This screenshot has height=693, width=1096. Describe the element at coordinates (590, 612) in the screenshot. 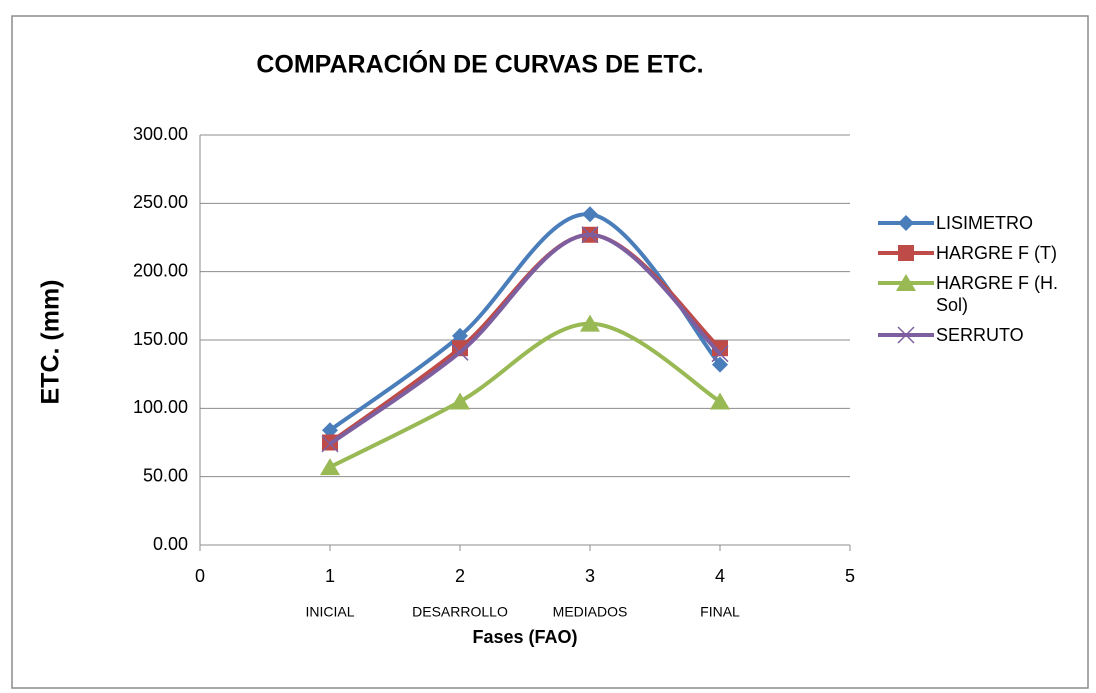

I see `phase-label: MEDIADOS` at that location.